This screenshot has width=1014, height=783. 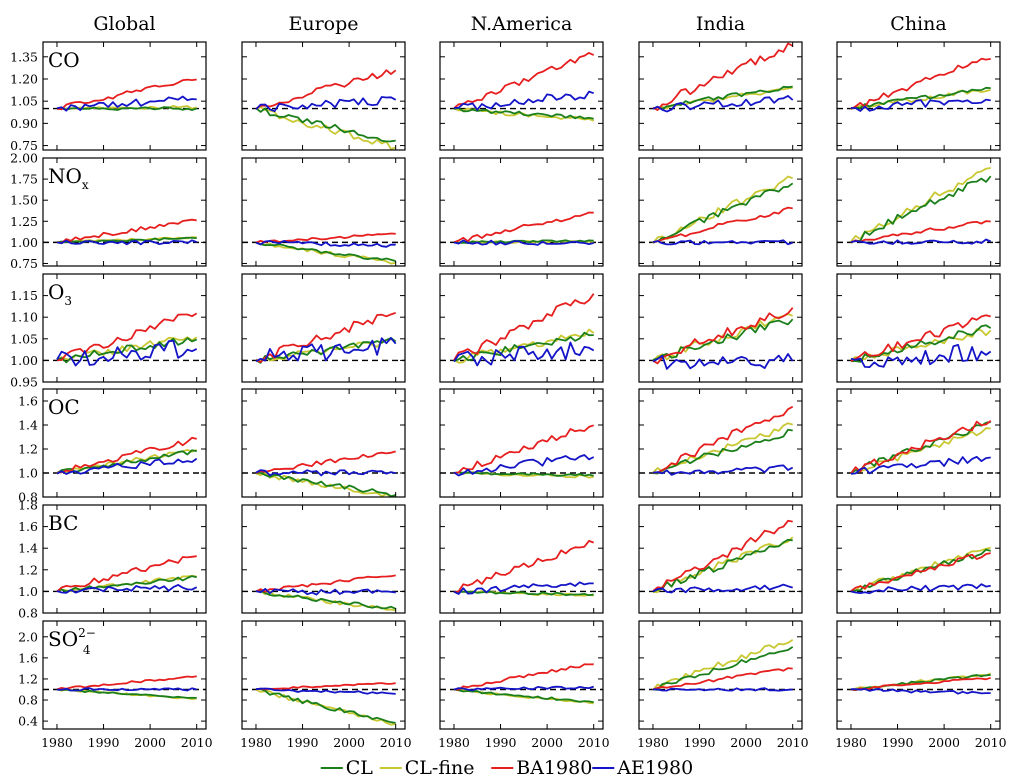 What do you see at coordinates (346, 768) in the screenshot?
I see `legend-item-cl: CL` at bounding box center [346, 768].